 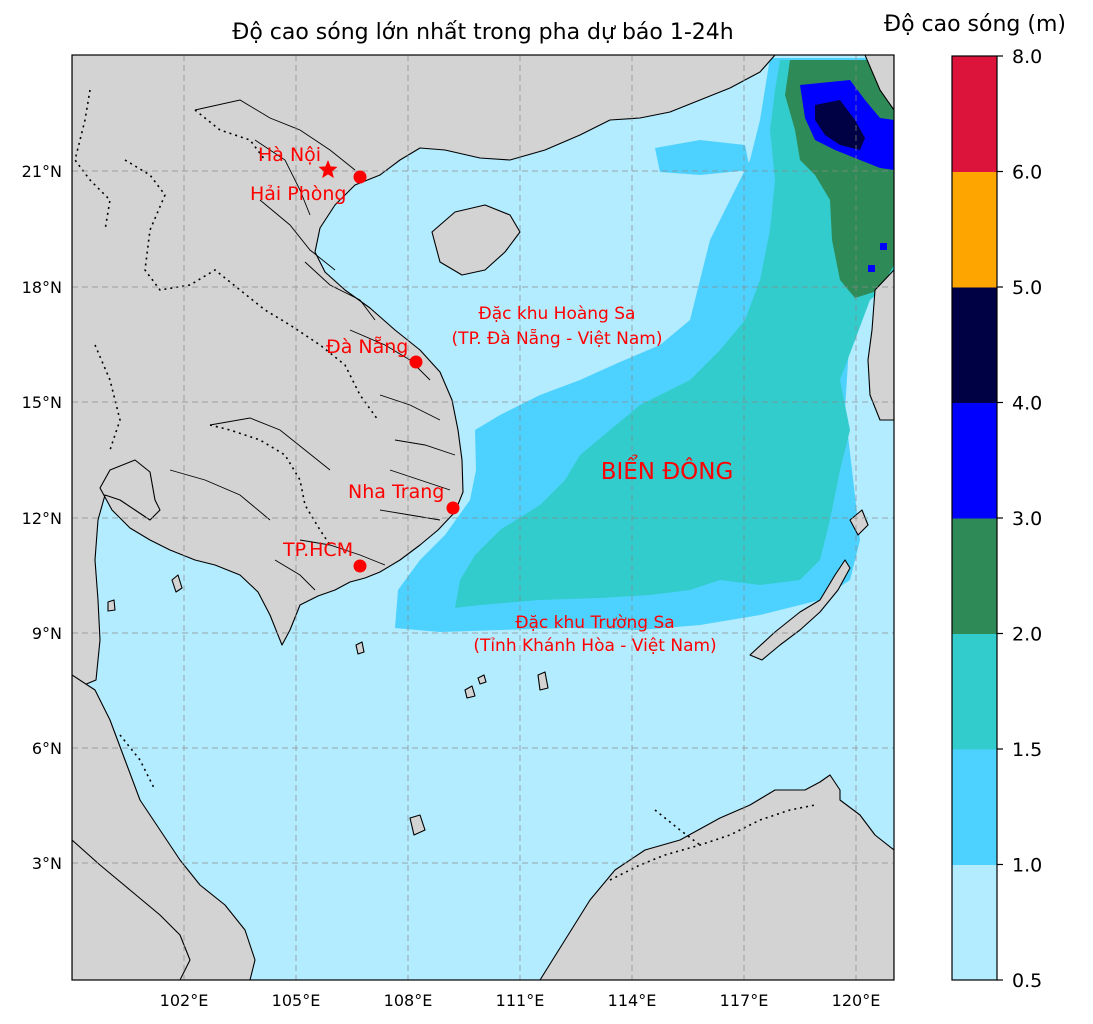 I want to click on lon-tick-label: 111°E, so click(x=520, y=1000).